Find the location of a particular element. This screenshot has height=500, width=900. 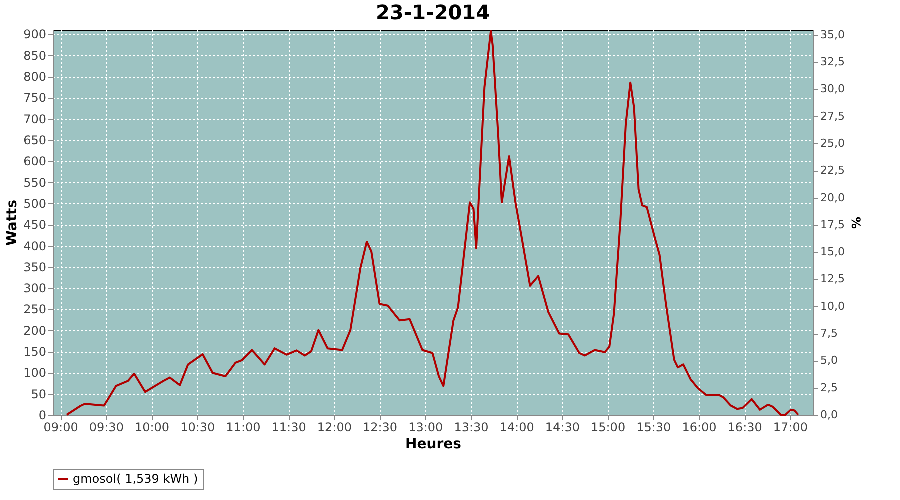

x-tick-label: 11:00 is located at coordinates (243, 427).